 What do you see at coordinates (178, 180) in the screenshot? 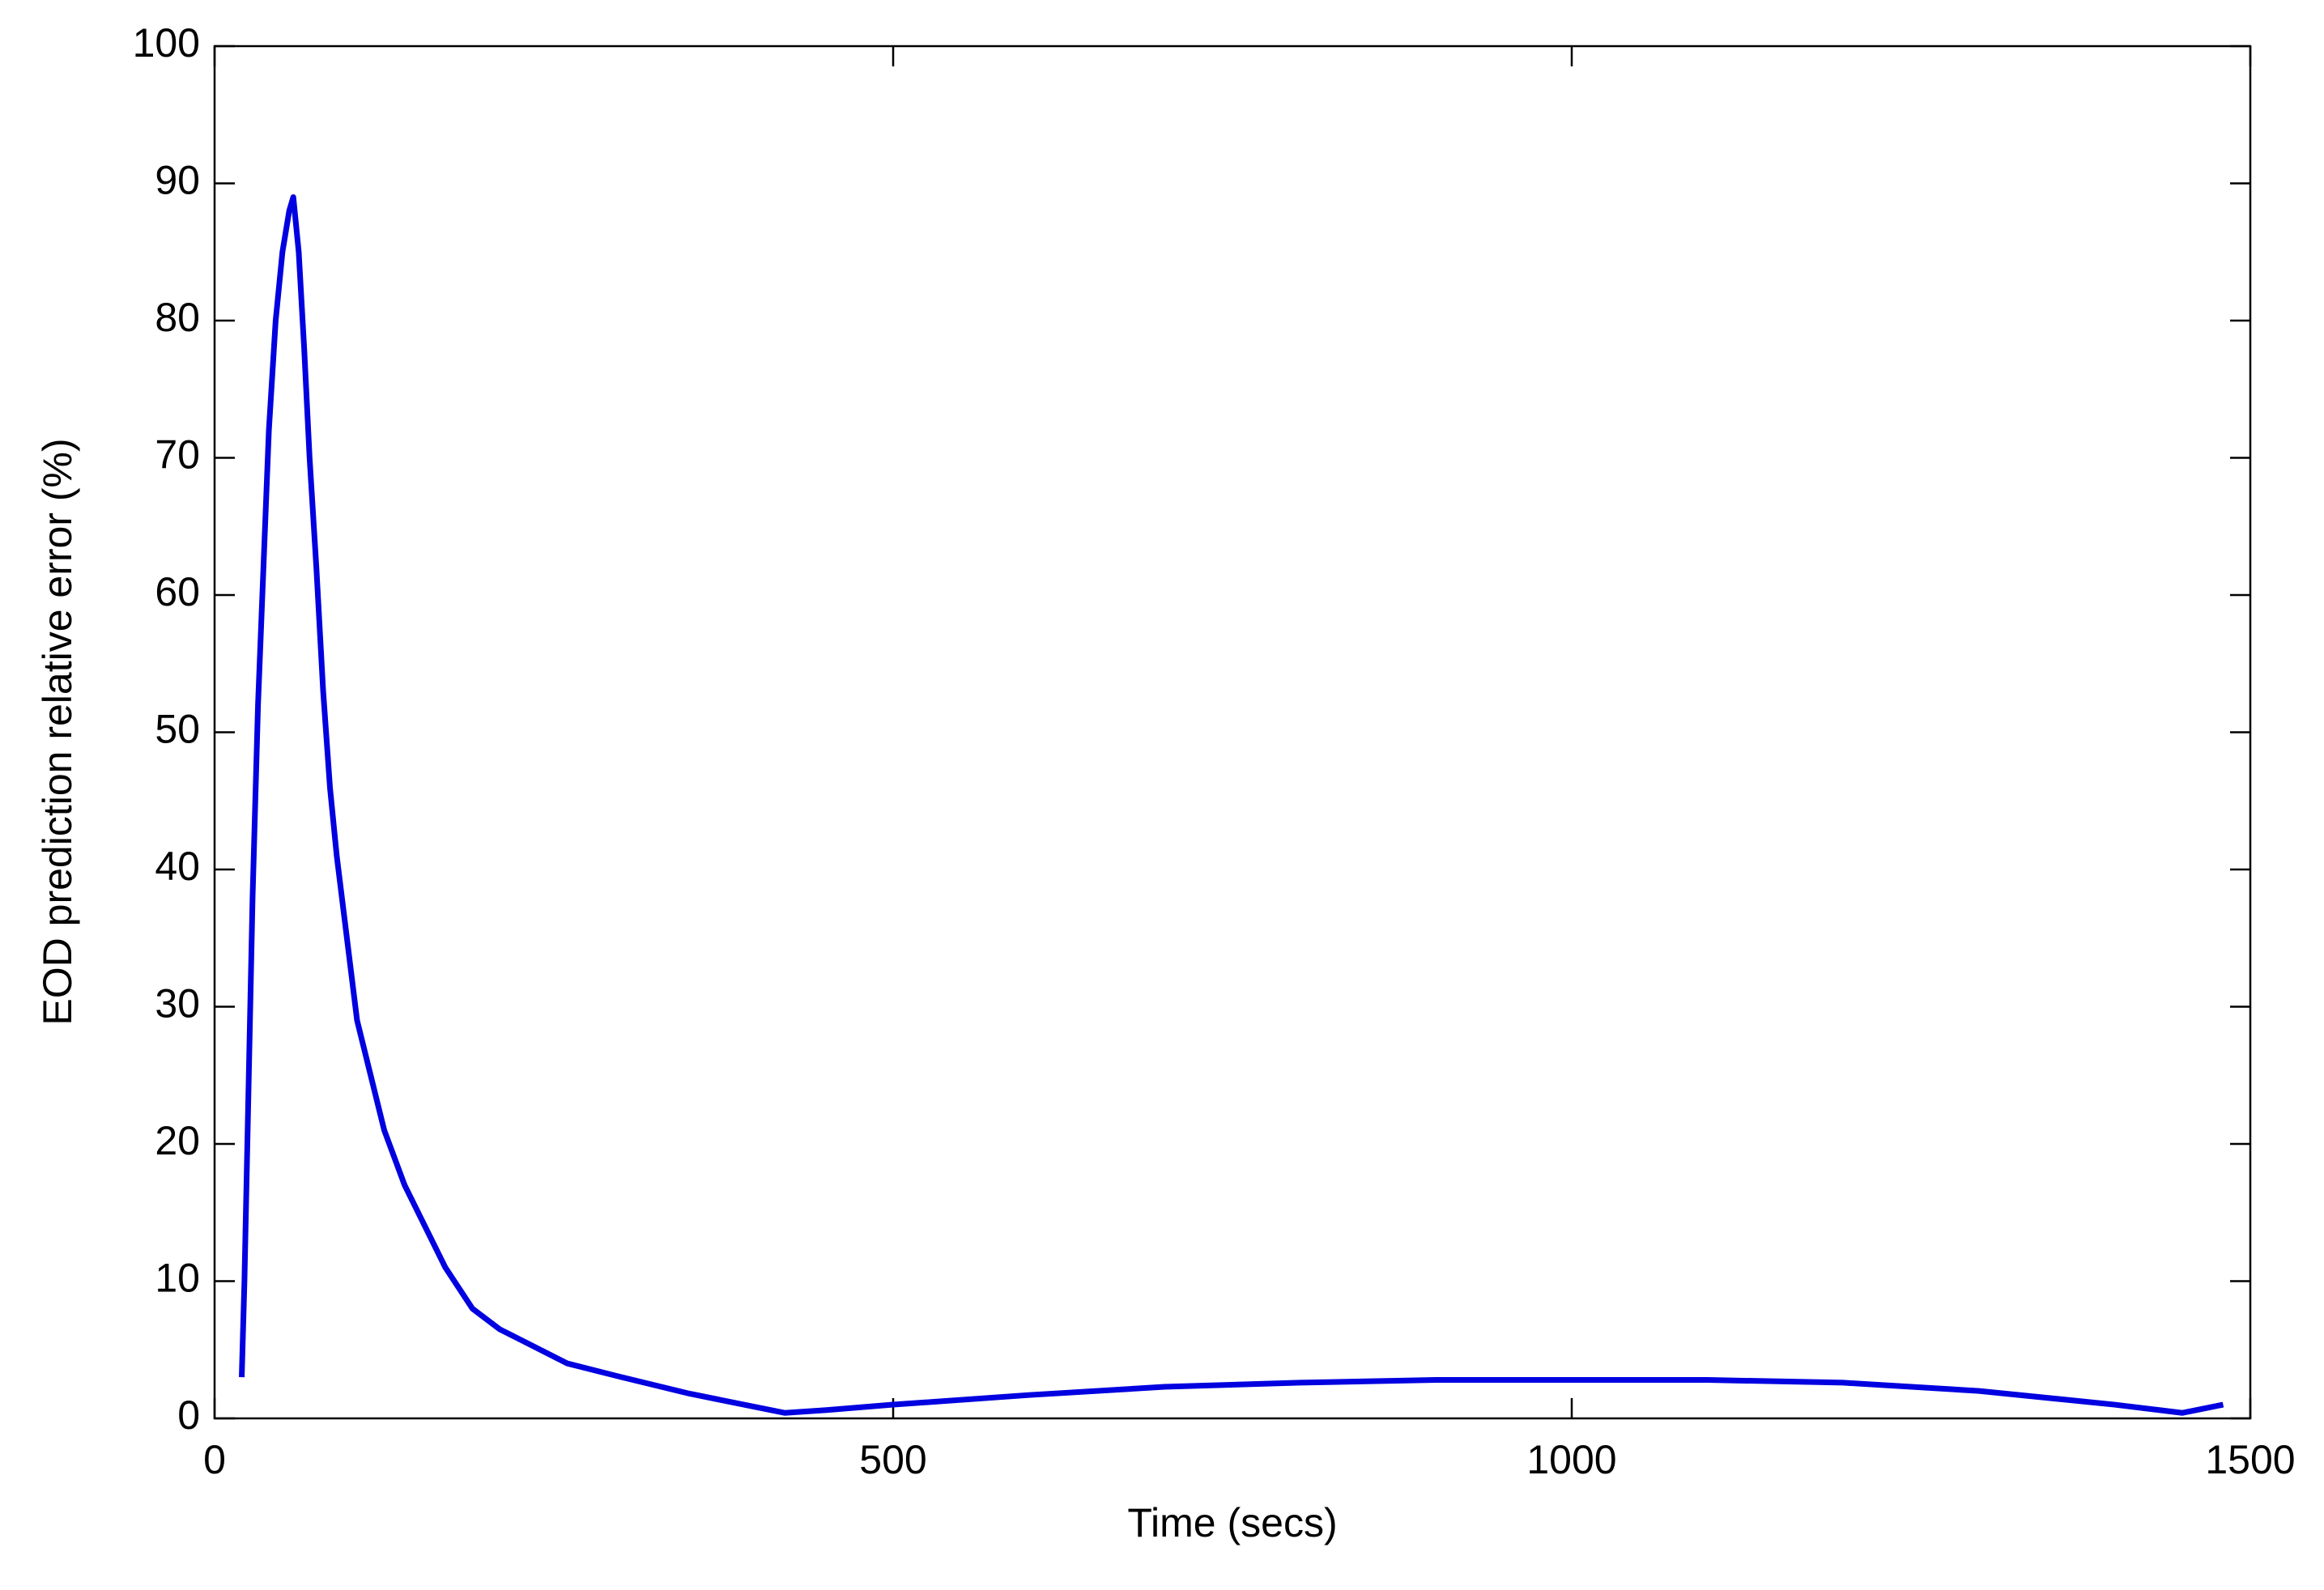
I see `y-tick-label: 90` at bounding box center [178, 180].